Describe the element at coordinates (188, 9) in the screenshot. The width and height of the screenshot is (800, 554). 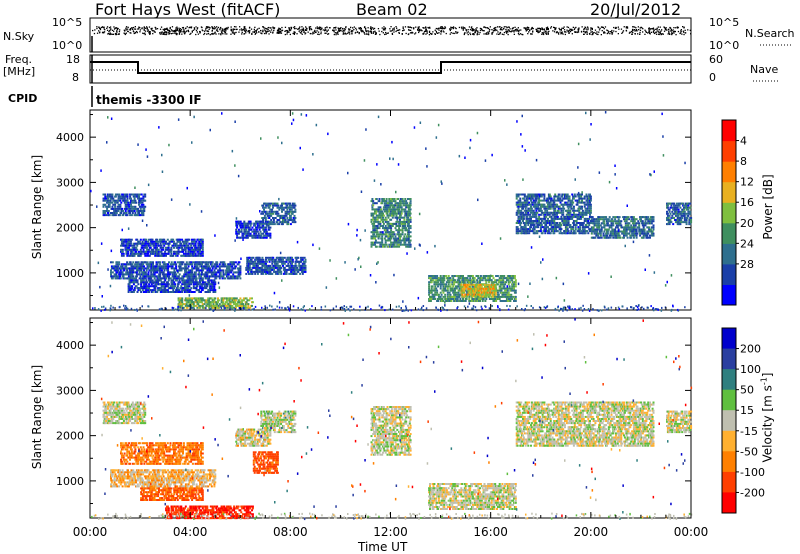
I see `station-title: Fort Hays West (fitACF)` at that location.